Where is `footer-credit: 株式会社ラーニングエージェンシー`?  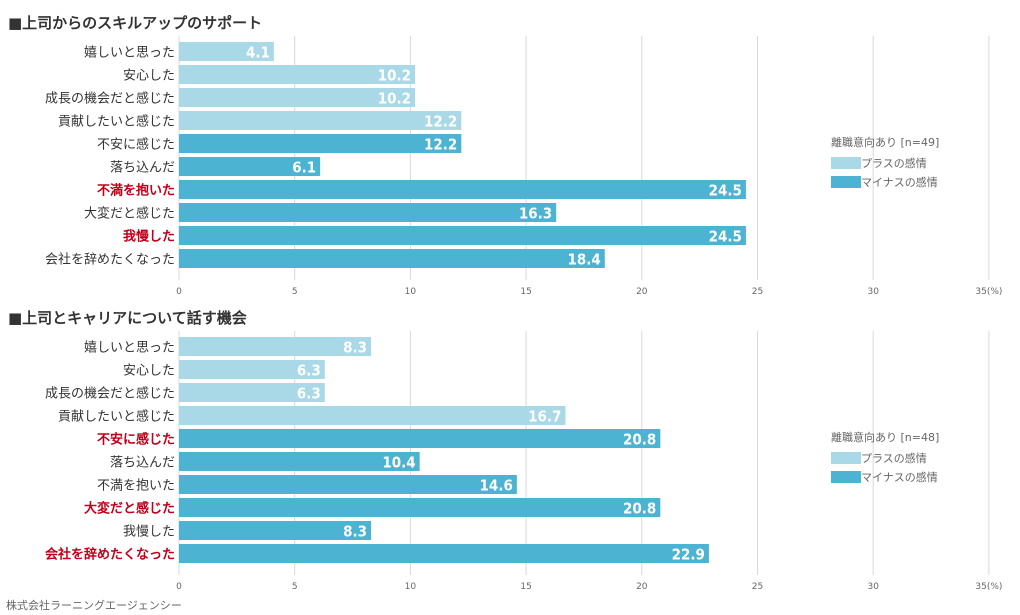
footer-credit: 株式会社ラーニングエージェンシー is located at coordinates (94, 605).